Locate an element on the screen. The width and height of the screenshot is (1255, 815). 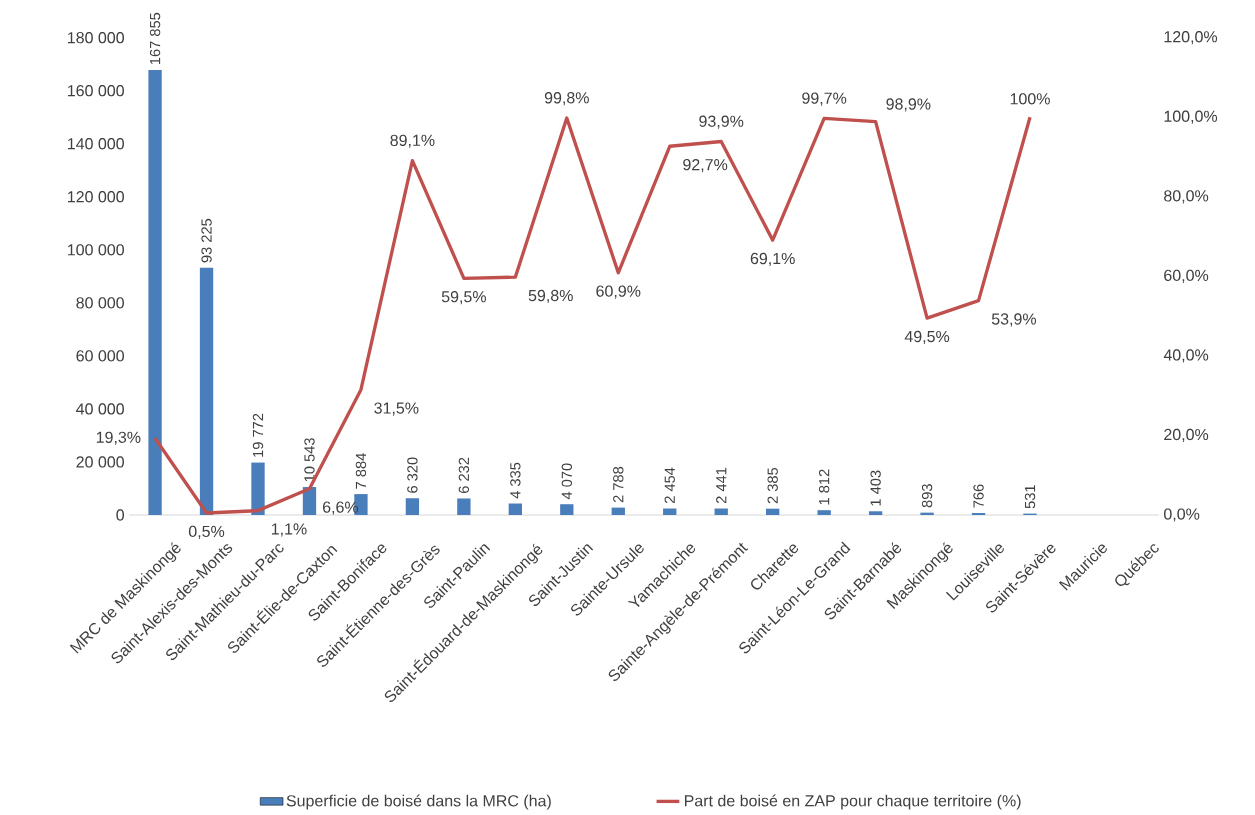
y-tick-label: 100 000 is located at coordinates (96, 250).